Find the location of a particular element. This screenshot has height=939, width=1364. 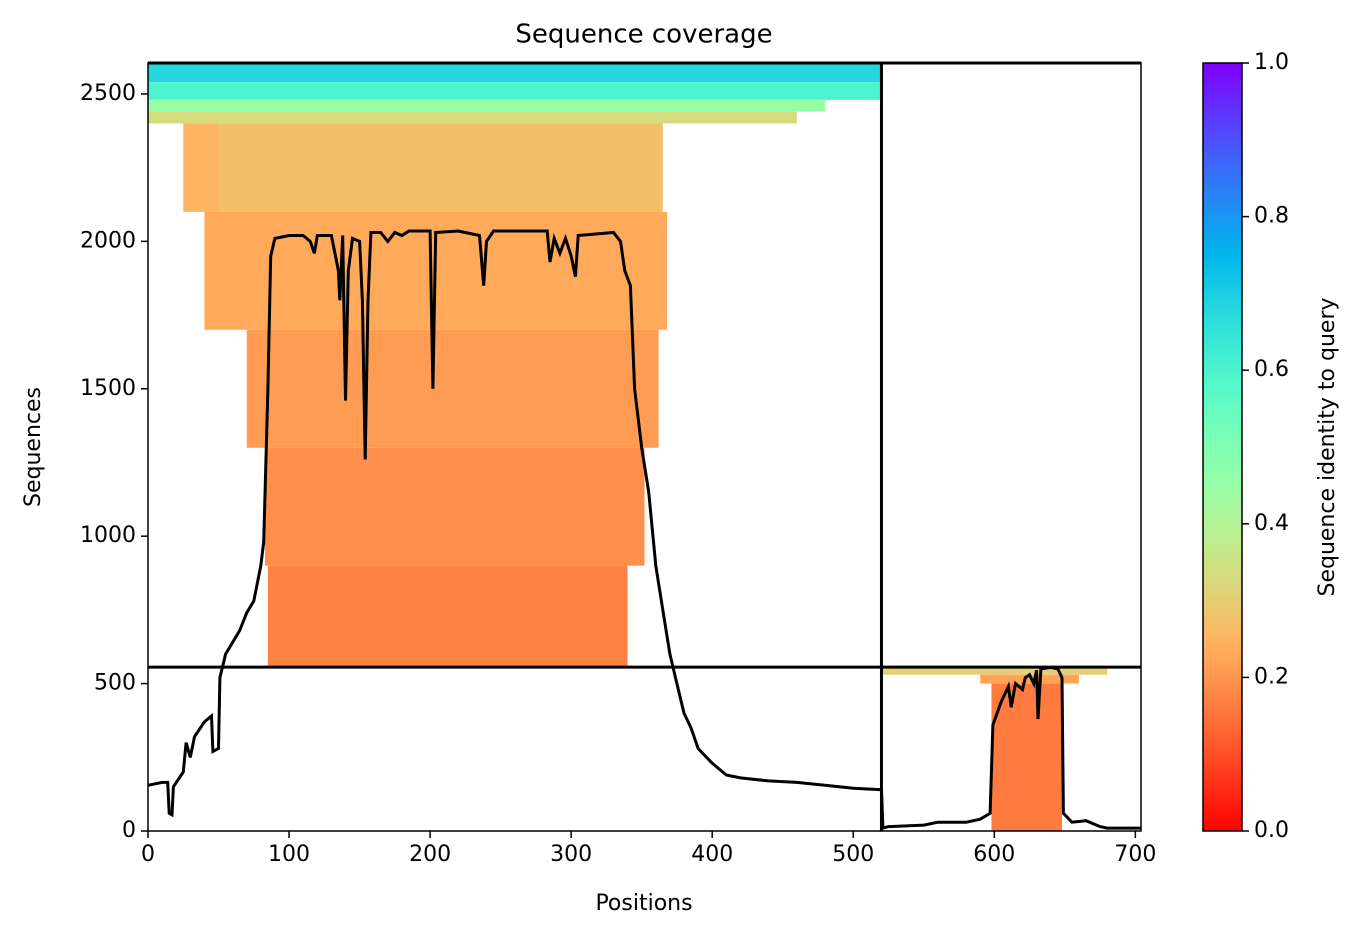

colorbar-tick-label: 0.4 is located at coordinates (1271, 523).